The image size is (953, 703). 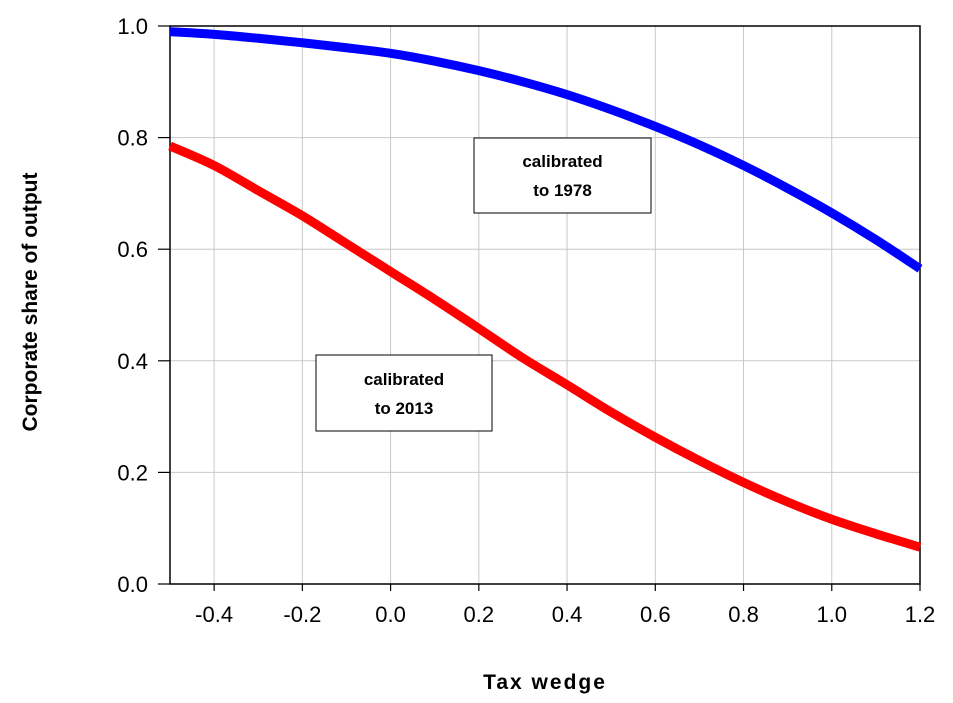 I want to click on y-tick-label: 0.6, so click(x=132, y=249).